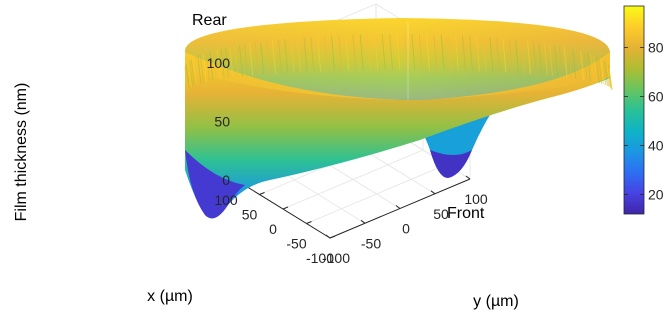 This screenshot has height=324, width=670. Describe the element at coordinates (466, 213) in the screenshot. I see `annotation-front: Front` at that location.